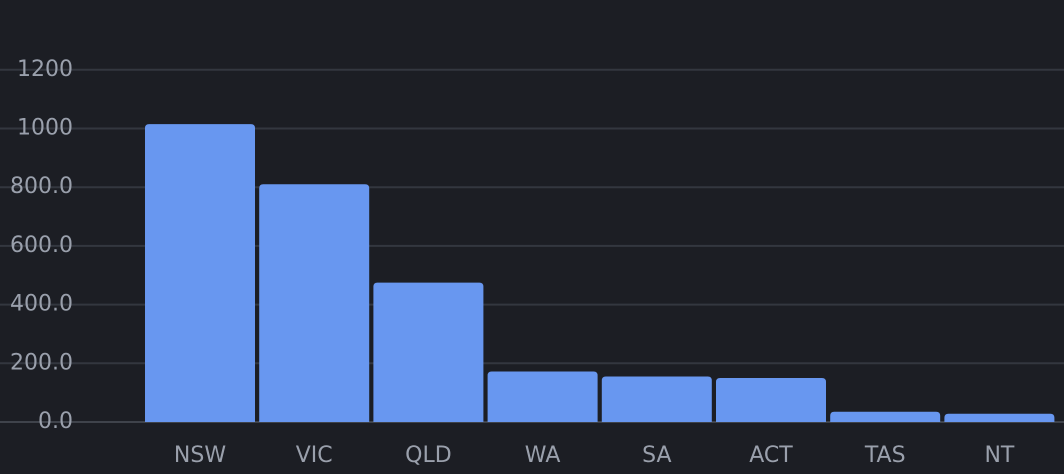 The image size is (1064, 474). I want to click on x-tick-label: QLD, so click(428, 455).